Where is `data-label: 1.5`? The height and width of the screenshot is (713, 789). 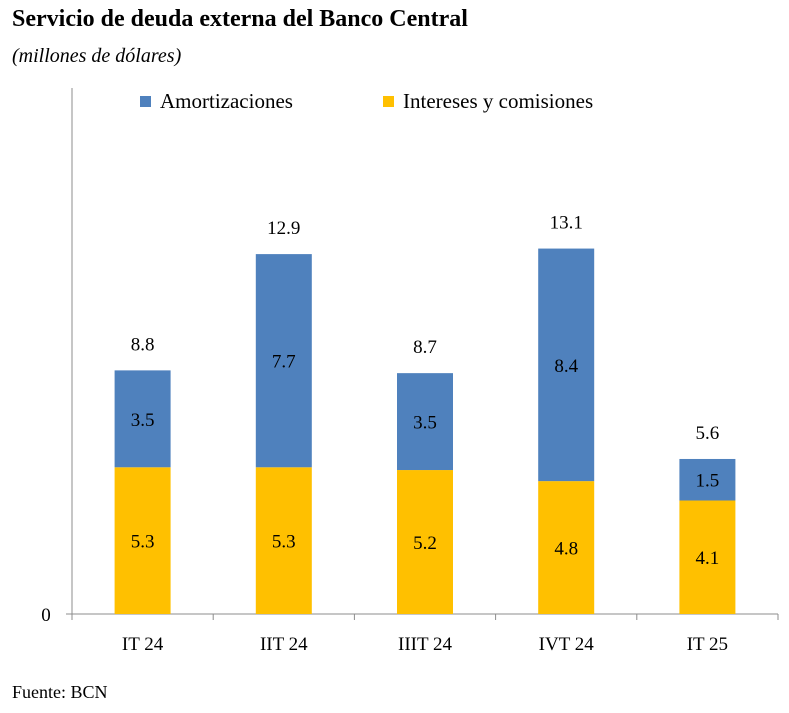
data-label: 1.5 is located at coordinates (708, 481).